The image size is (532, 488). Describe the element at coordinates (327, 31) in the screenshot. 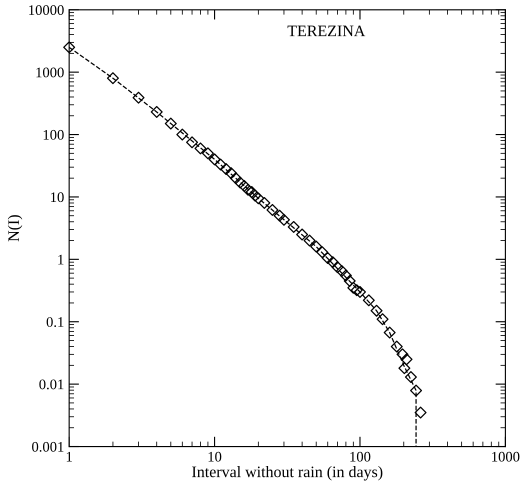

I see `text: TEREZINA` at that location.